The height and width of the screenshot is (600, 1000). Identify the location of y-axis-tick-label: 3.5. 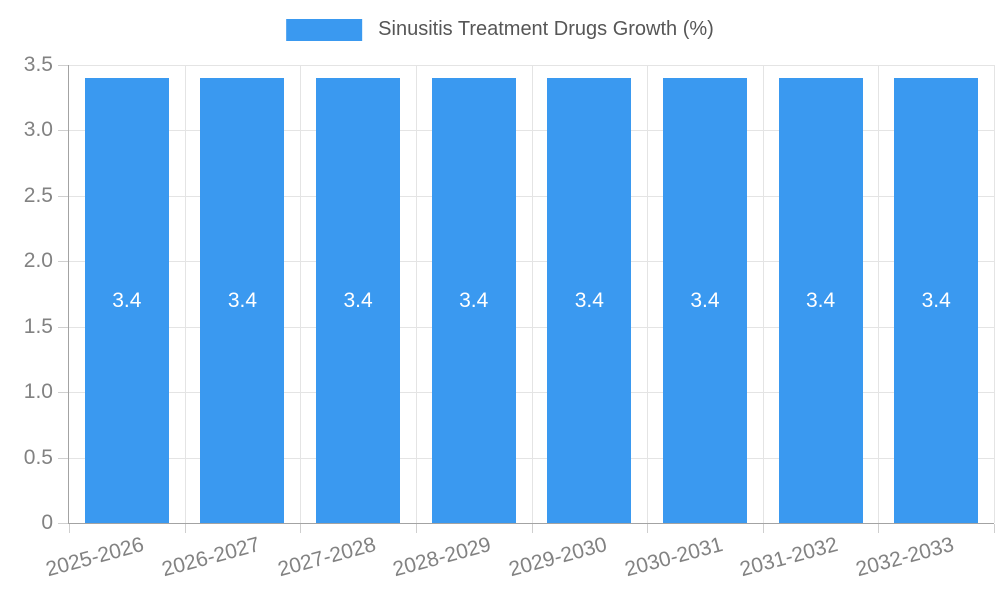
(38, 64).